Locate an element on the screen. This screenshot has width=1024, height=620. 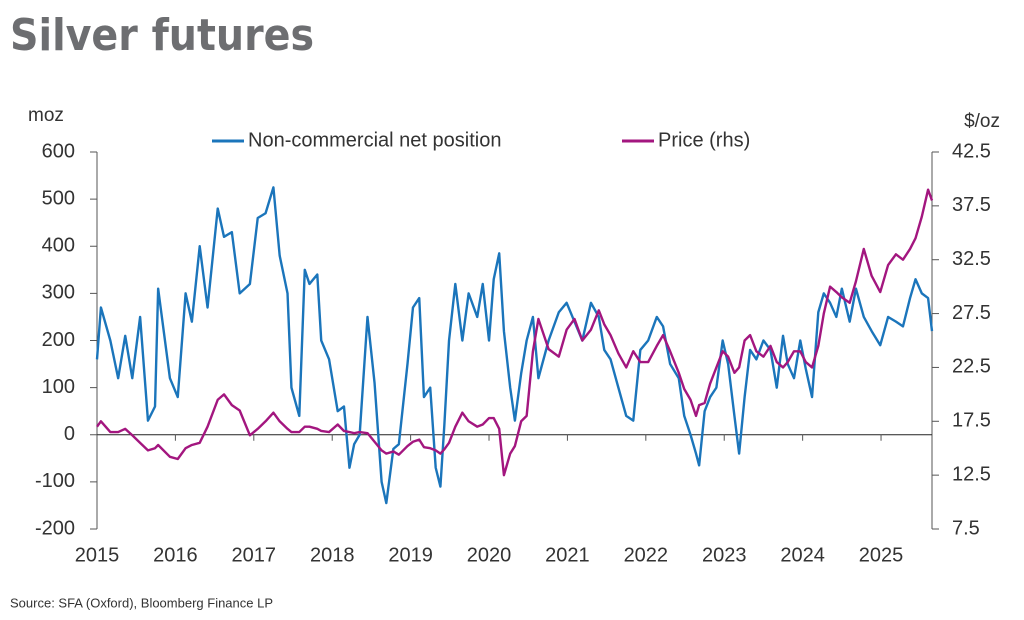
y-tick-label: 200 is located at coordinates (58, 340).